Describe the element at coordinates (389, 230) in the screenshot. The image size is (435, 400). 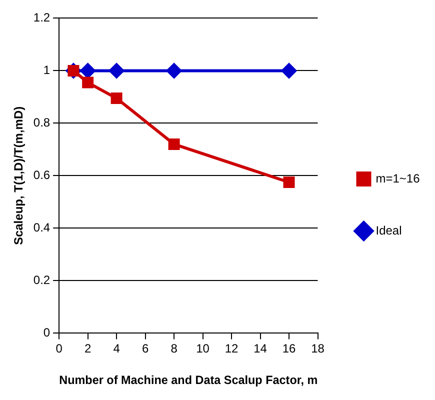
I see `legend-label: Ideal` at that location.